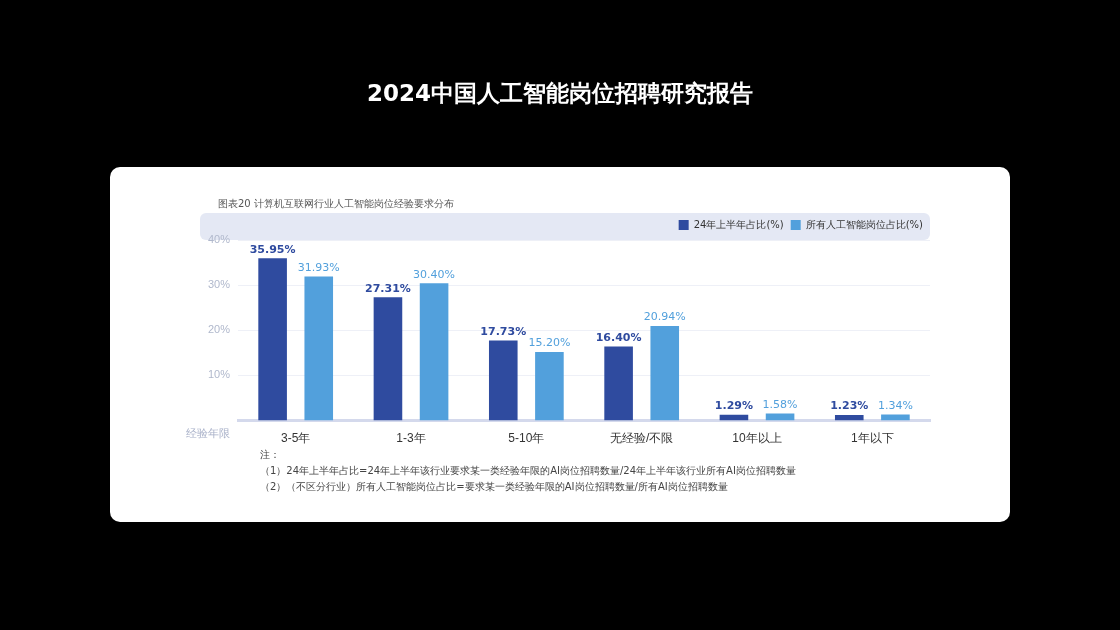 The width and height of the screenshot is (1120, 630). Describe the element at coordinates (664, 317) in the screenshot. I see `data-label: 20.94%` at that location.